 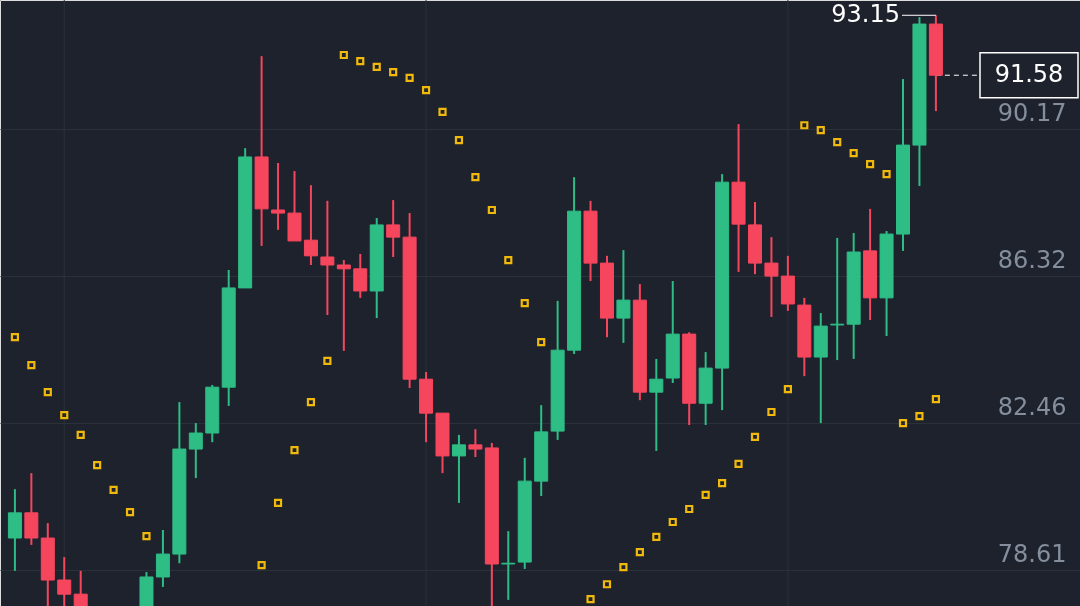 I want to click on y-tick-label: 90.17, so click(x=1032, y=112).